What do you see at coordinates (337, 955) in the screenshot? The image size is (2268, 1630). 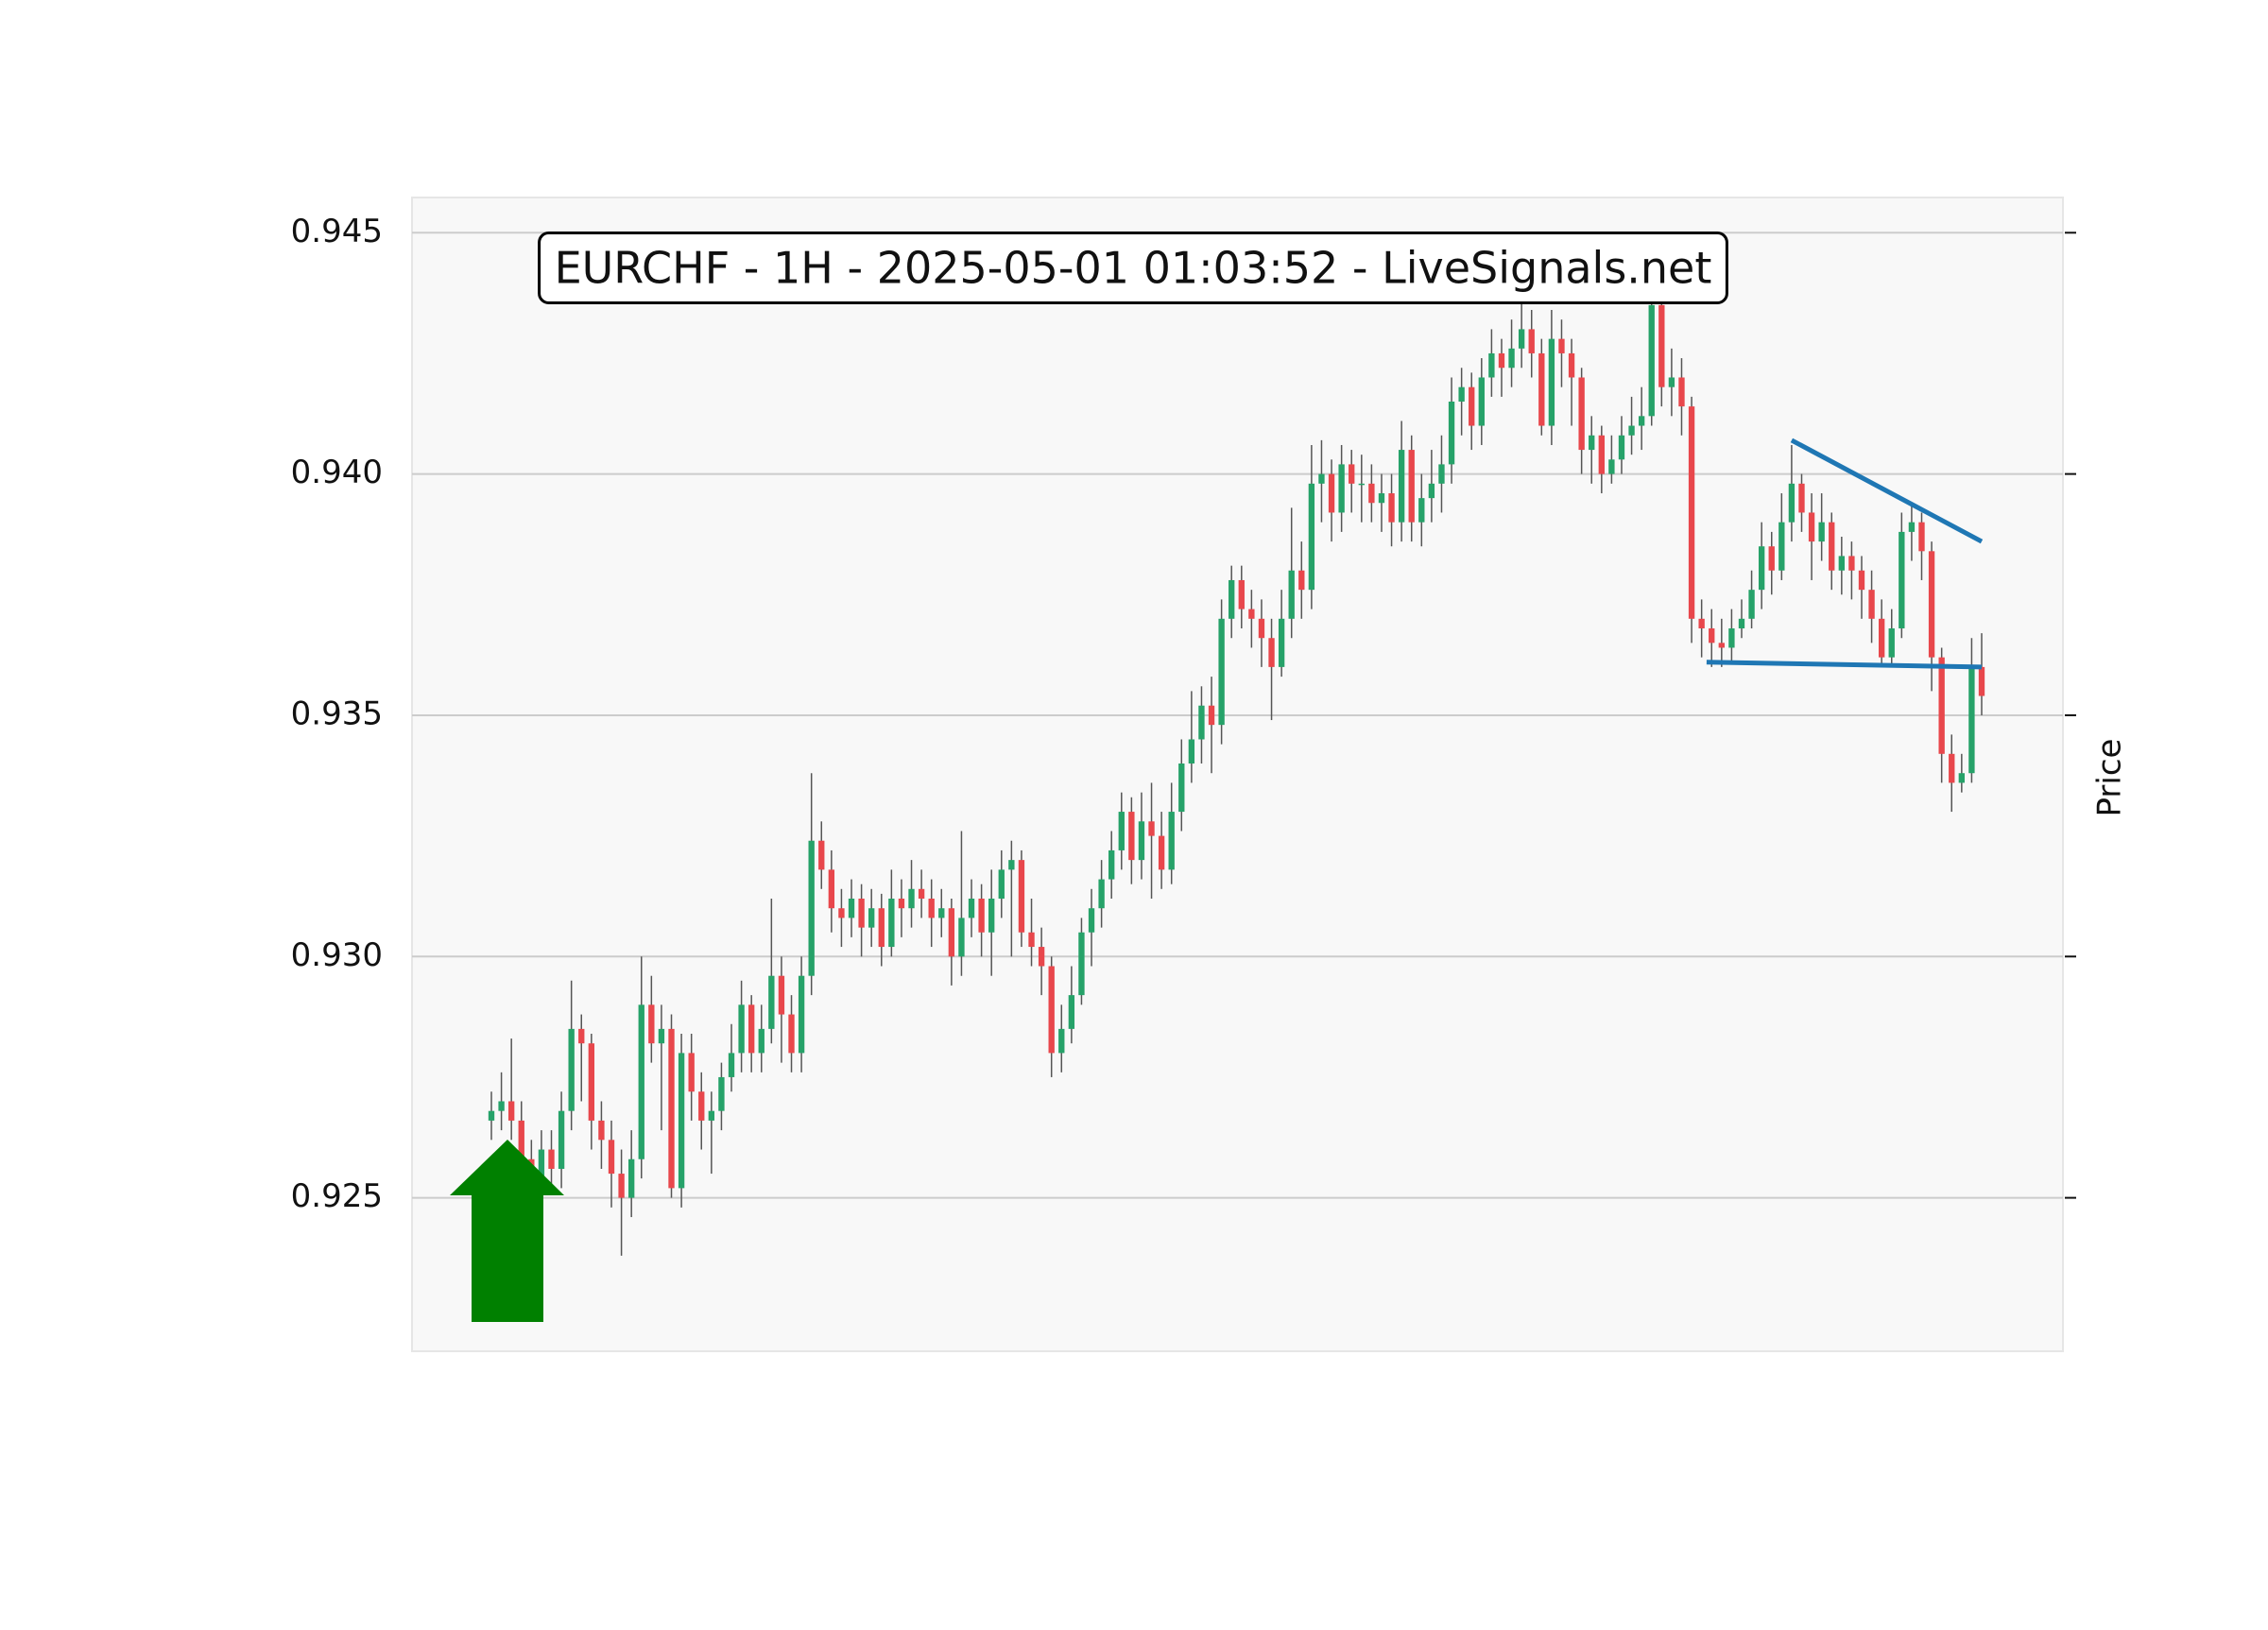 I see `y-tick-label: 0.930` at bounding box center [337, 955].